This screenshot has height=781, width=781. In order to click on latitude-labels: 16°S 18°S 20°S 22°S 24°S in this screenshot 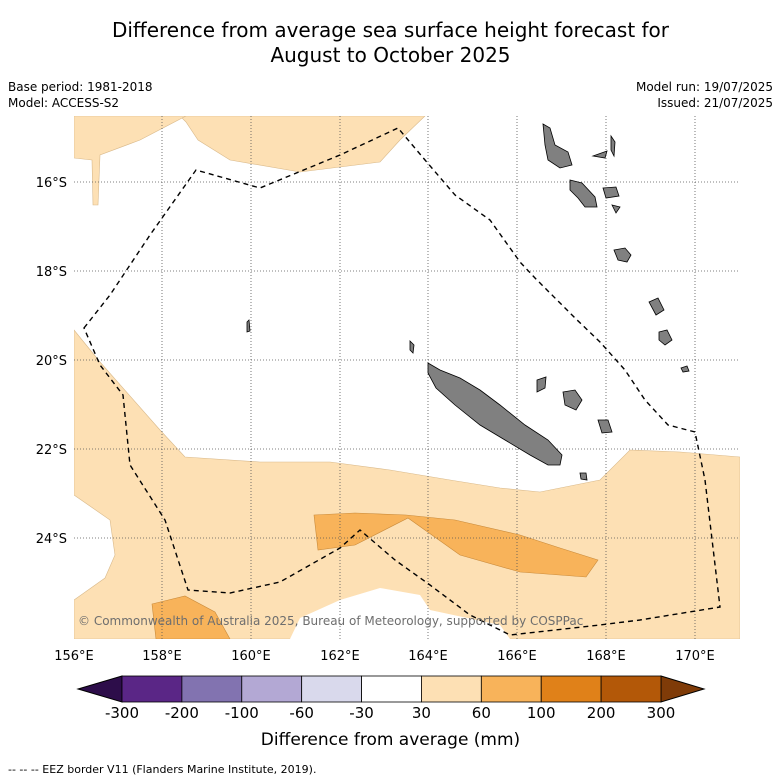, I will do `click(51, 361)`.